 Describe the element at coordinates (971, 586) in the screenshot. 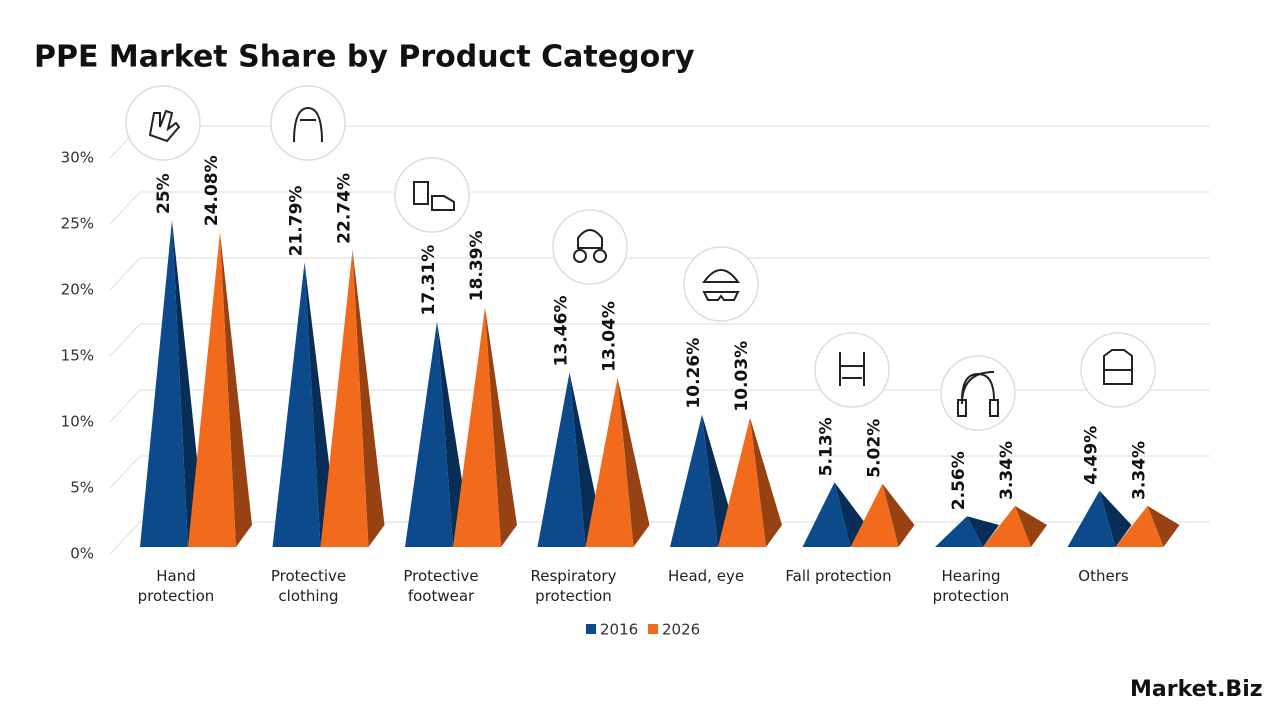

I see `x-tick-label: Hearing protection` at that location.